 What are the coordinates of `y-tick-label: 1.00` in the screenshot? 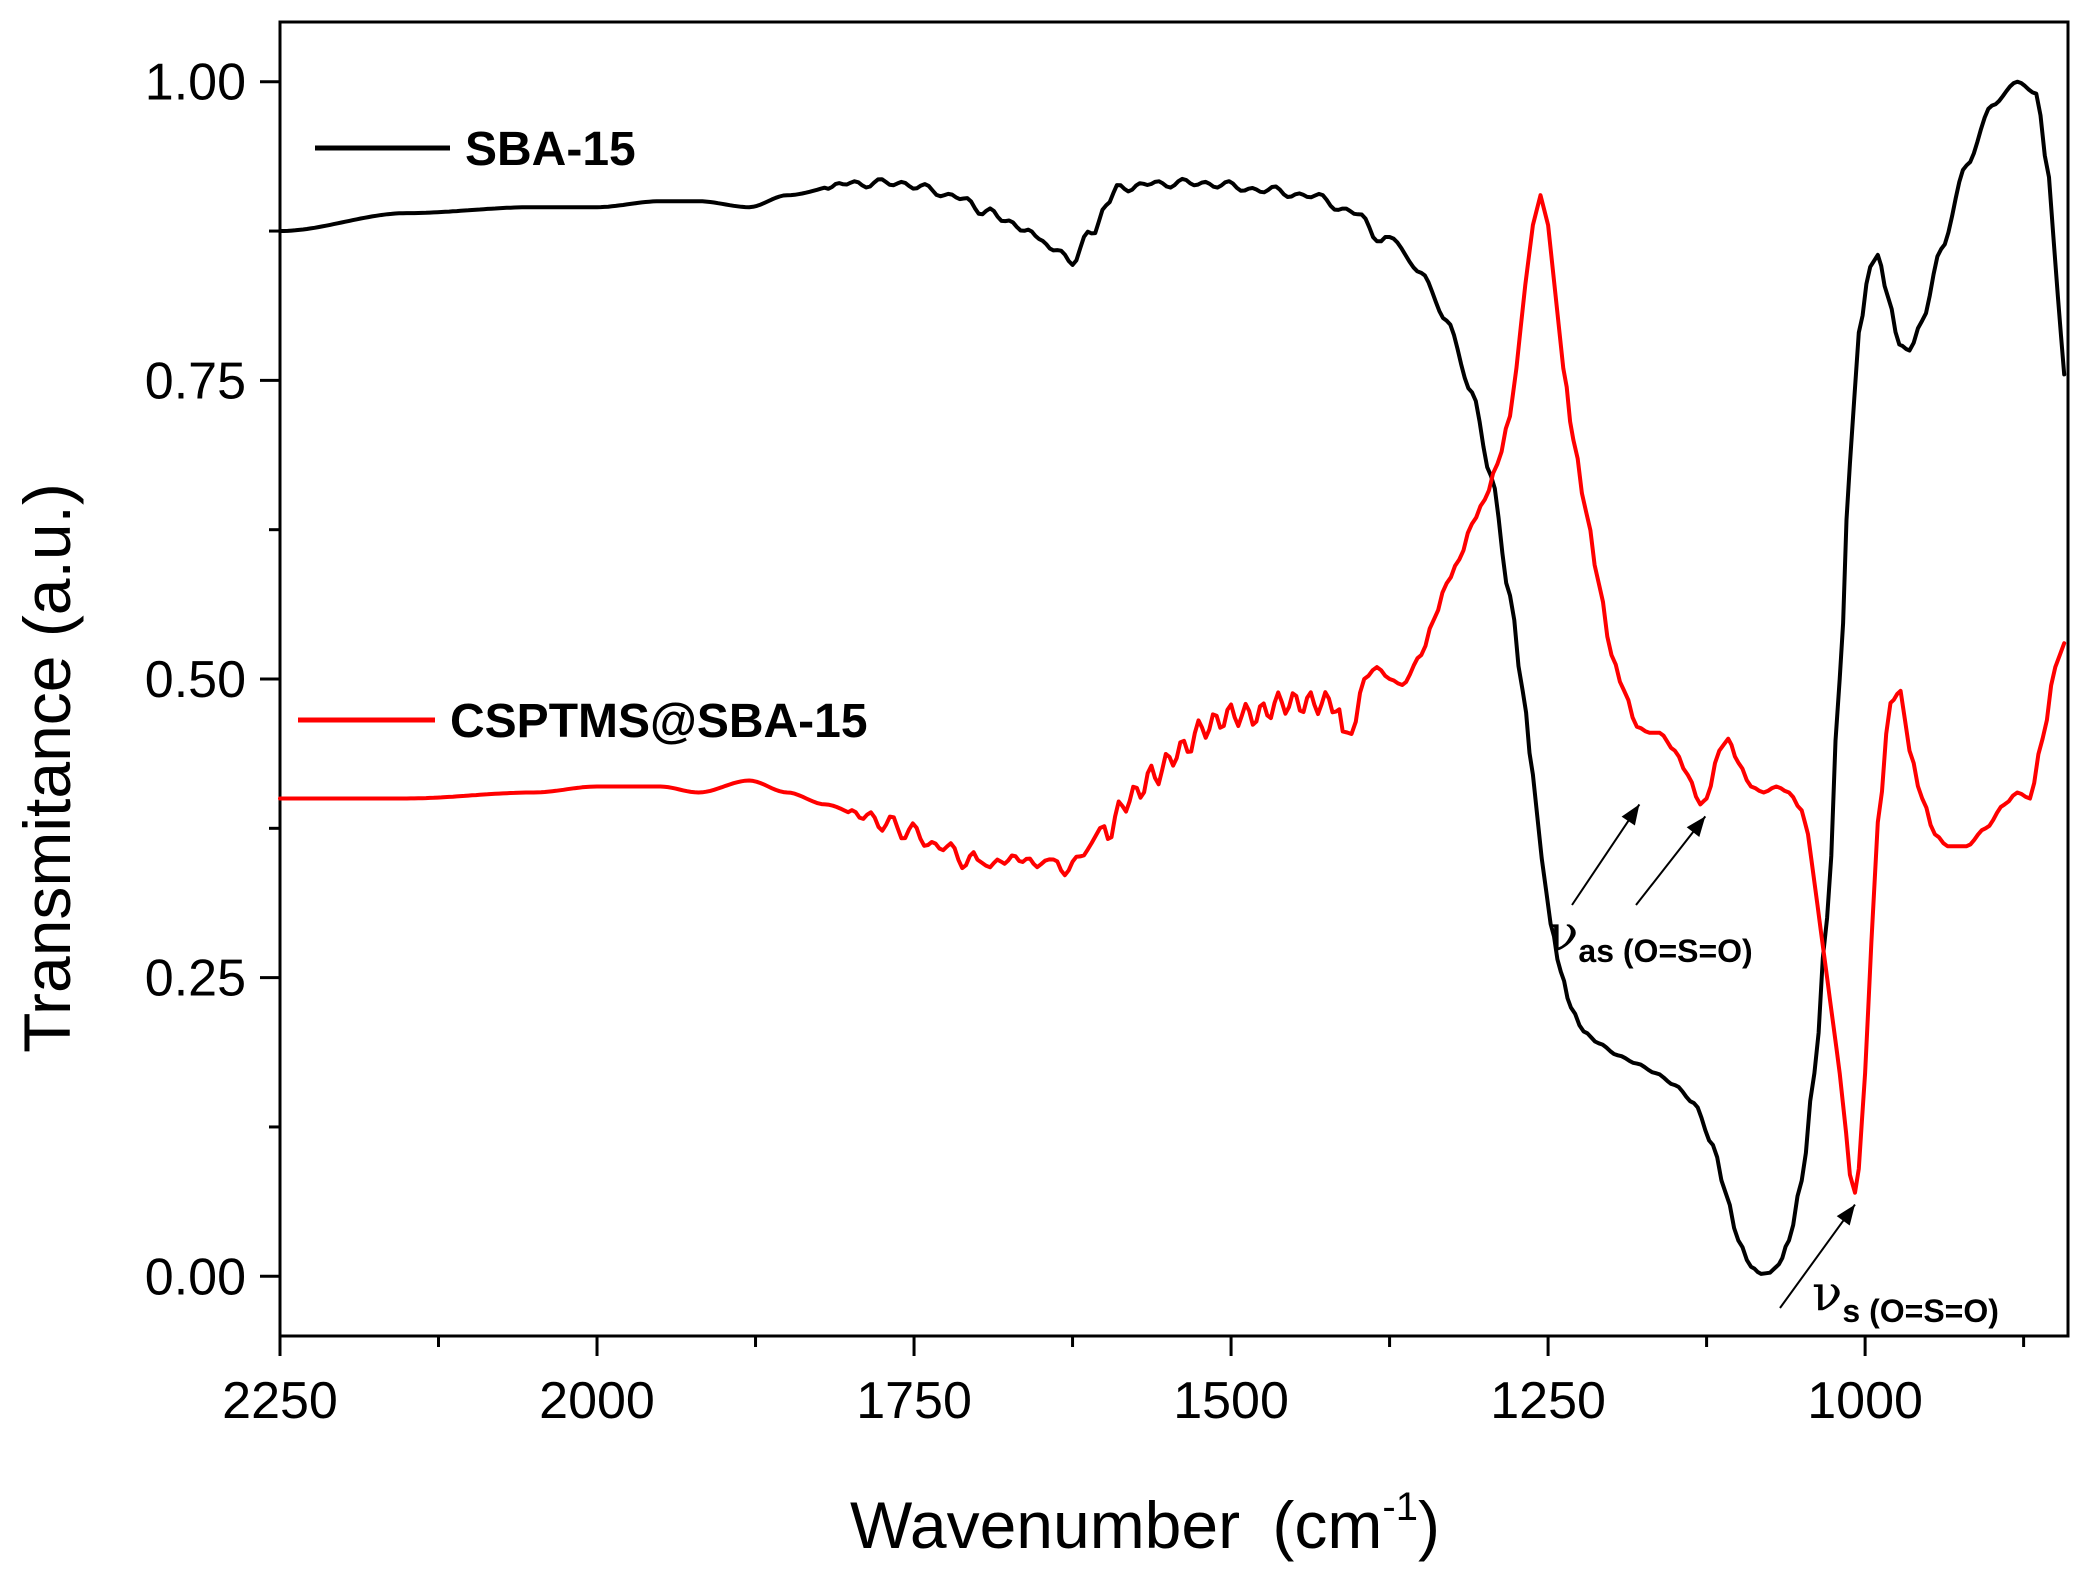 It's located at (195, 83).